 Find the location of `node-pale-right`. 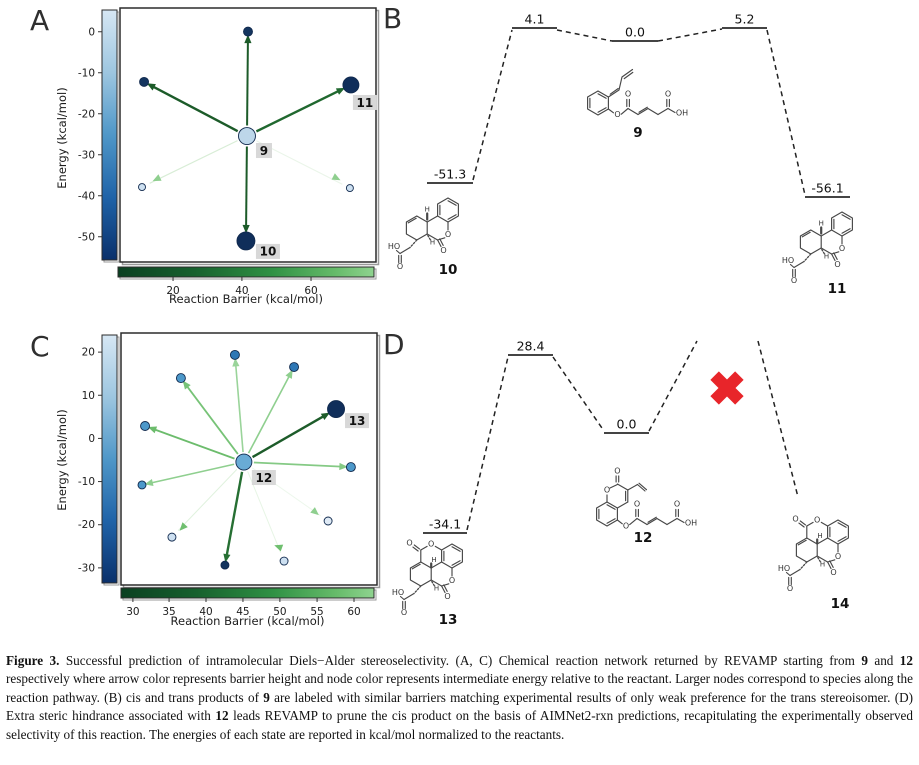

node-pale-right is located at coordinates (349, 188).